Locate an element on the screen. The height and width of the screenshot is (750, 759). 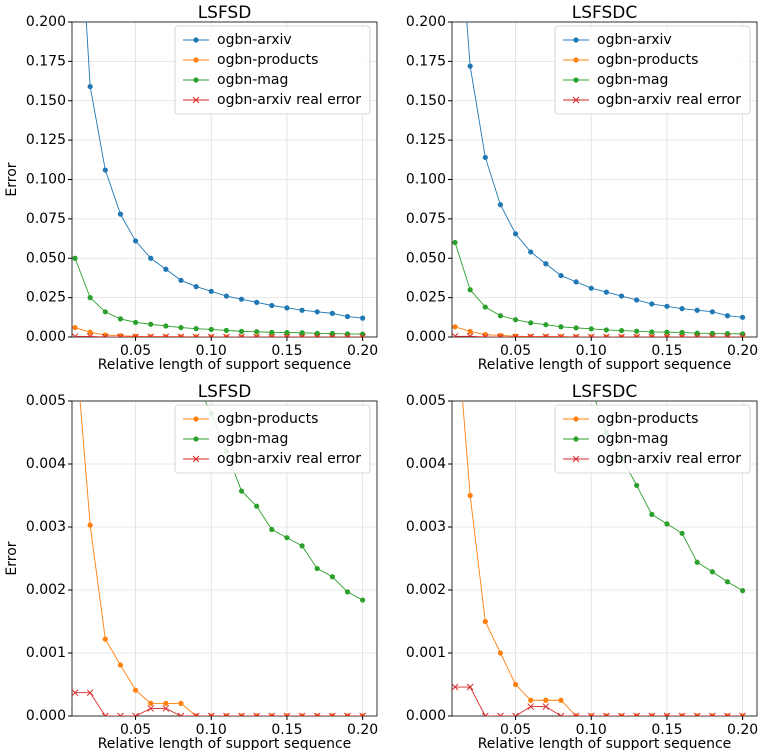
series-line is located at coordinates (599, 701).